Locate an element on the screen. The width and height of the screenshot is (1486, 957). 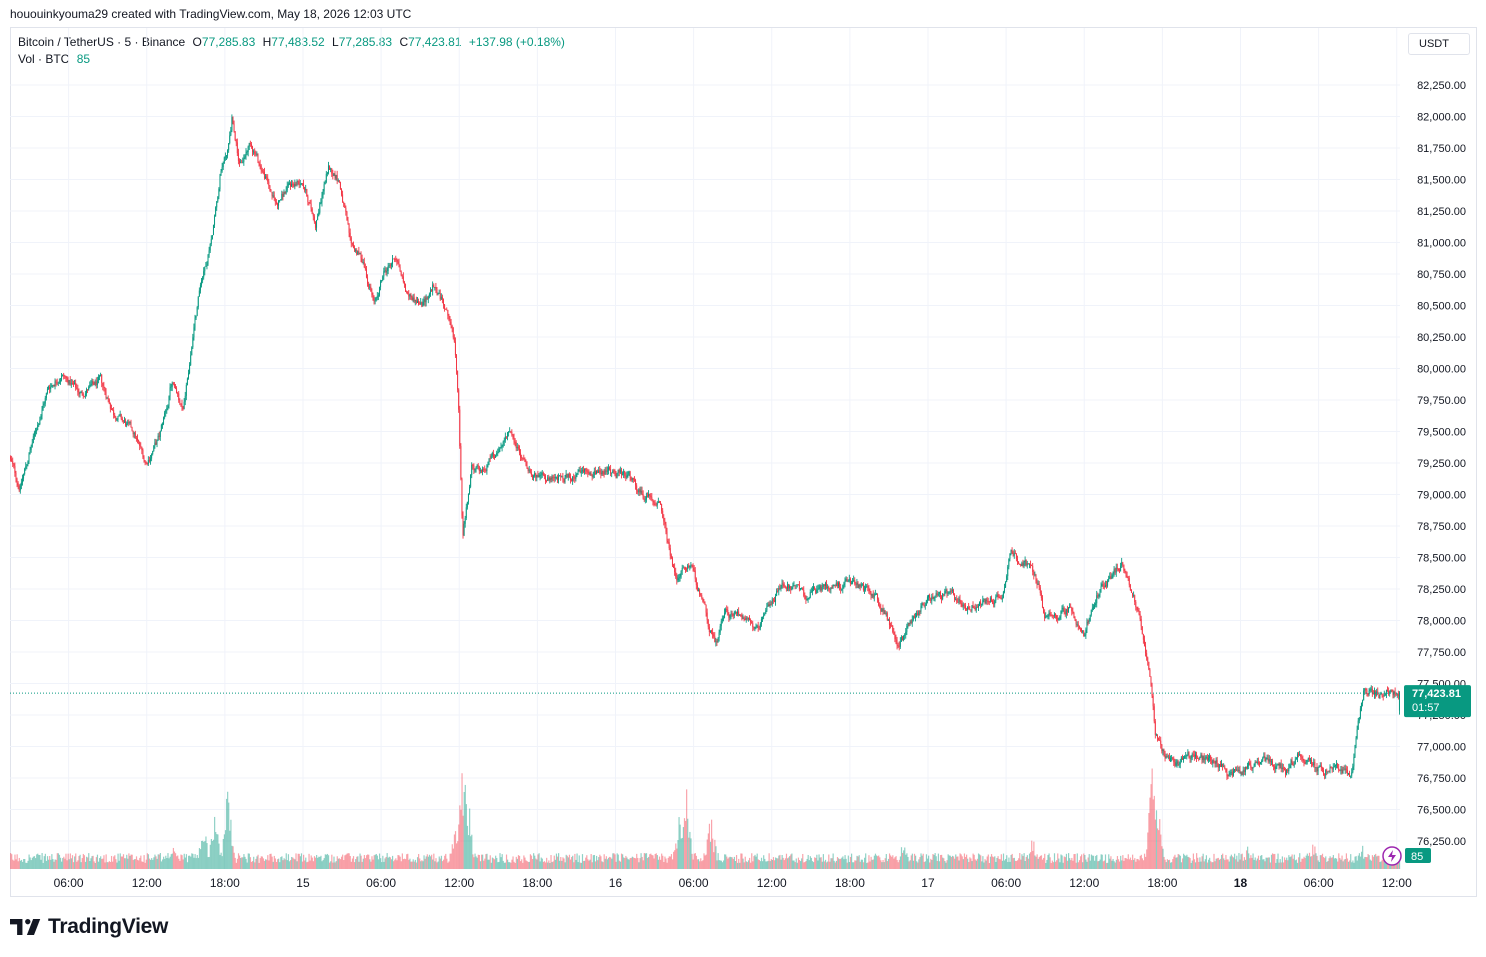
low-label: L is located at coordinates (335, 42).